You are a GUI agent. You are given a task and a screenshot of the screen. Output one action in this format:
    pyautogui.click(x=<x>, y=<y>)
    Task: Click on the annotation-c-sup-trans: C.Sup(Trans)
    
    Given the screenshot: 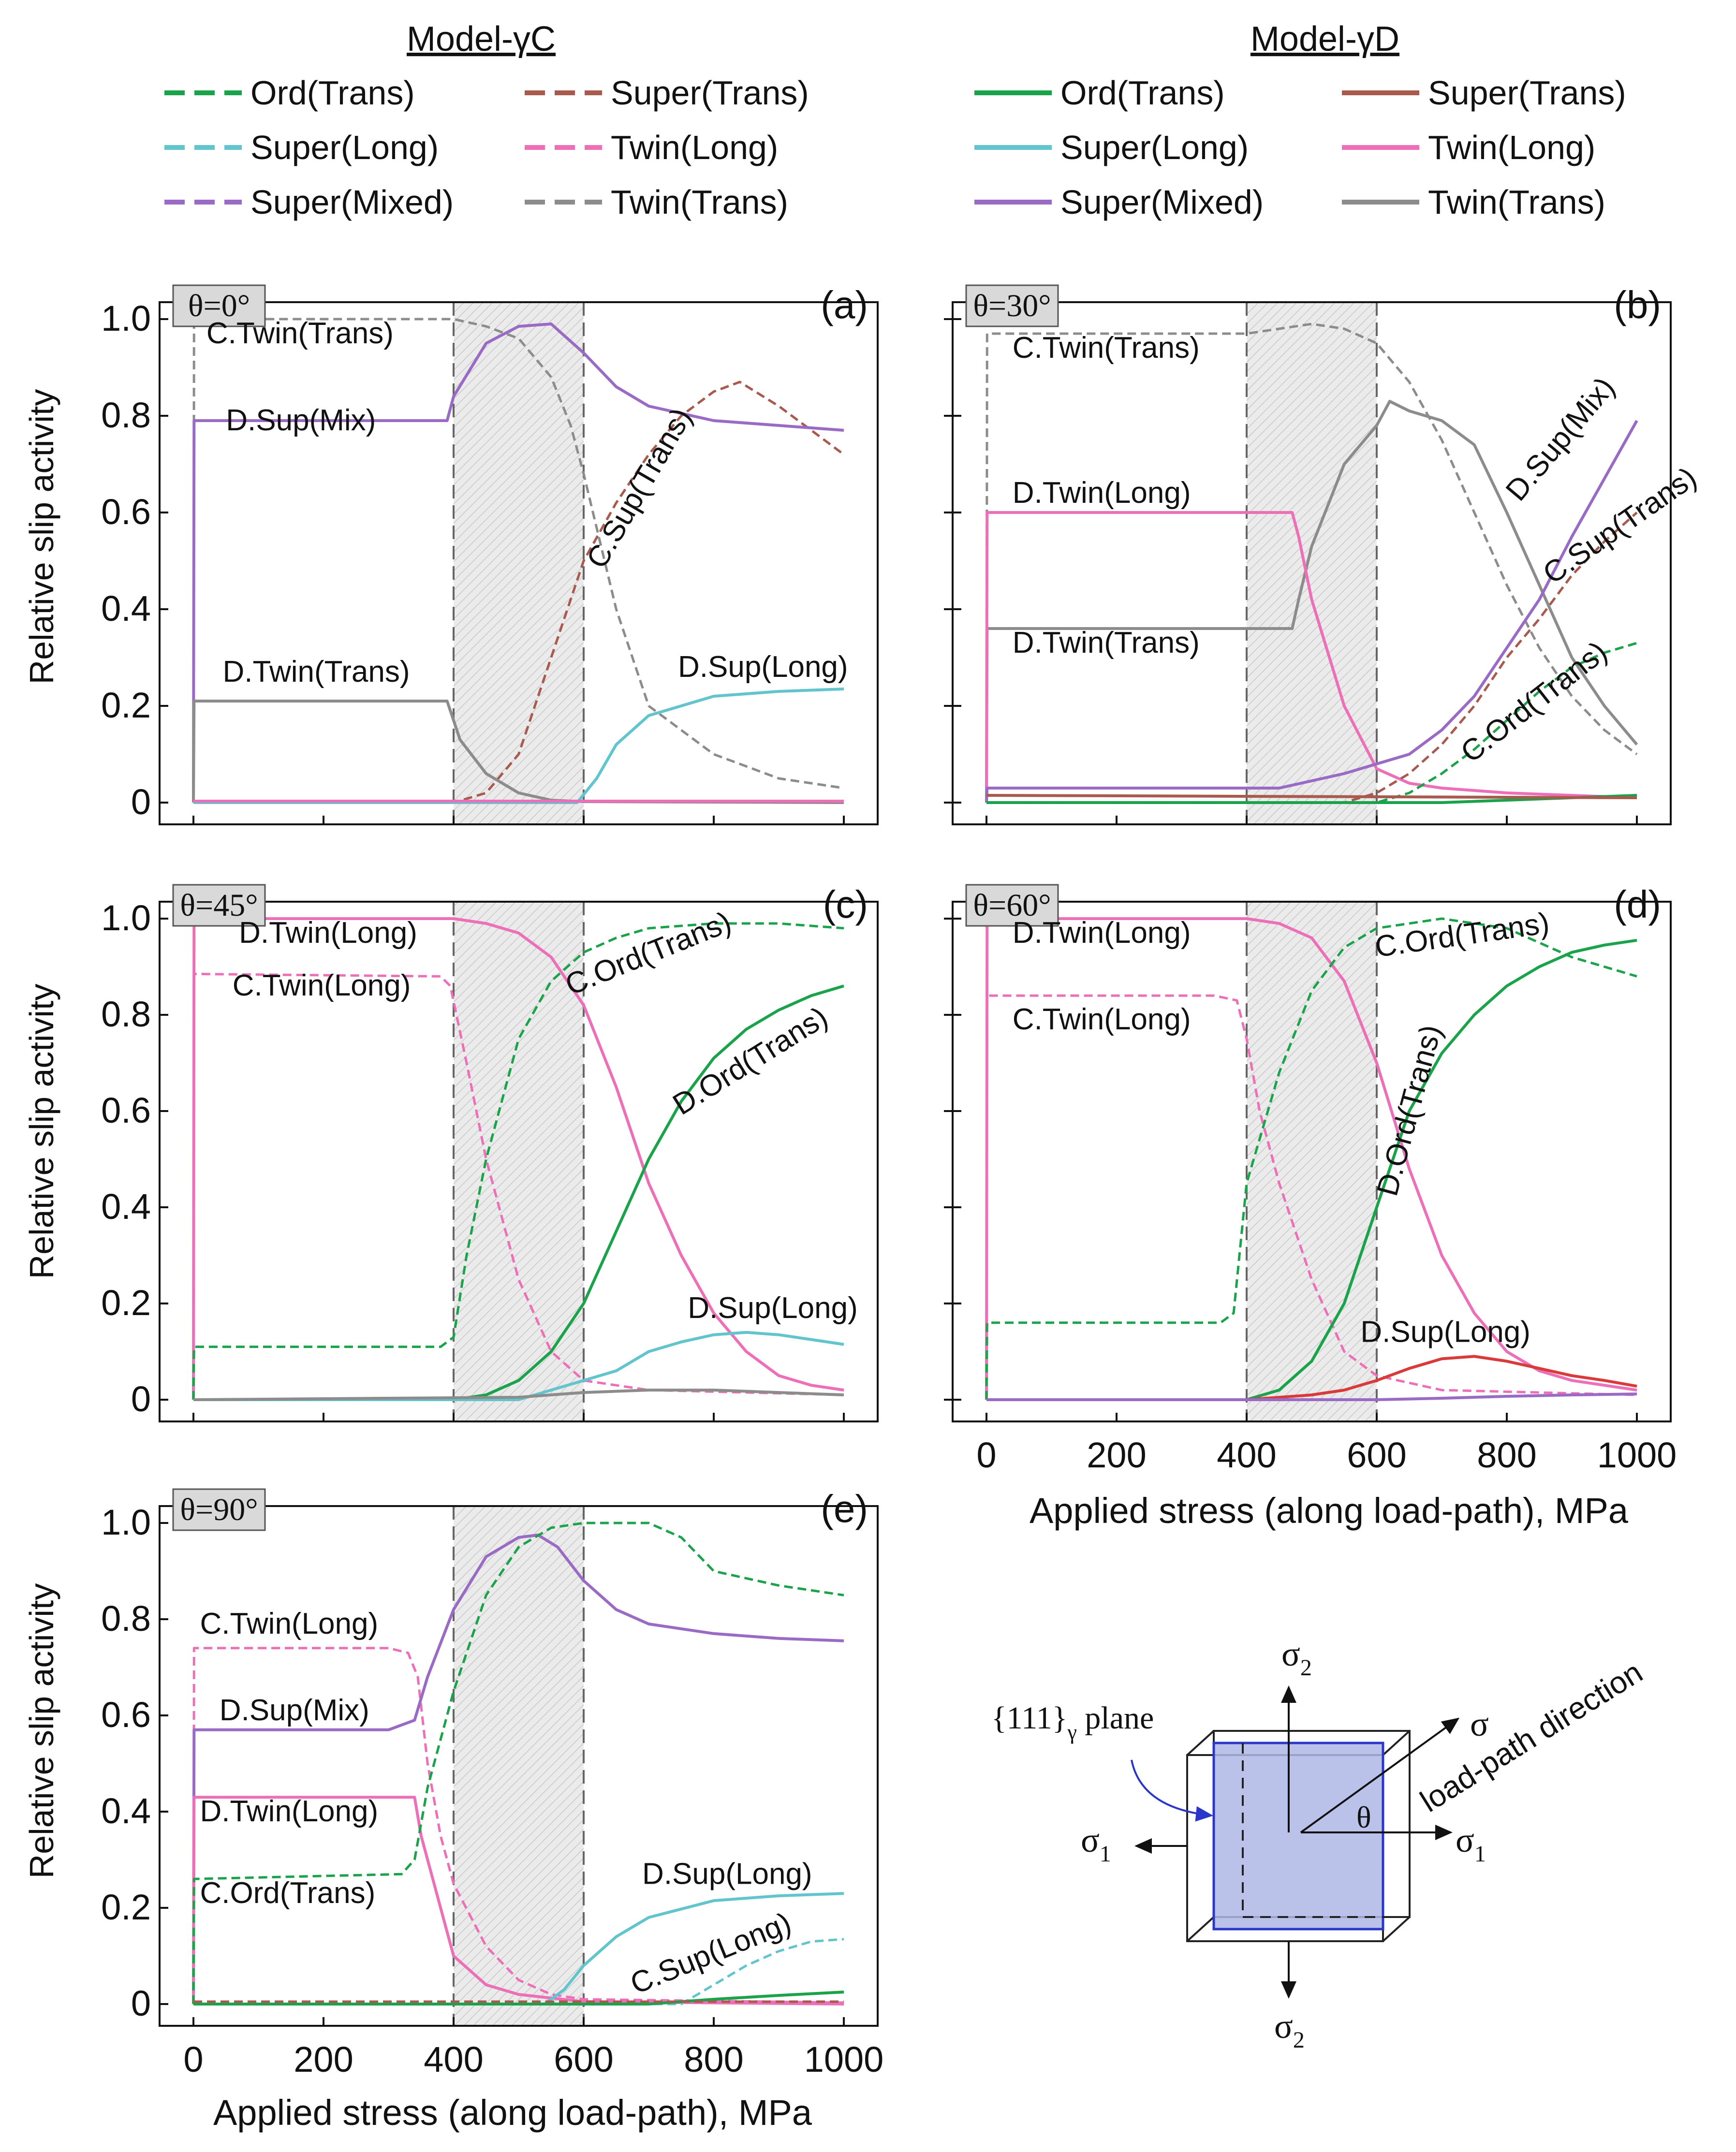 What is the action you would take?
    pyautogui.click(x=1620, y=526)
    